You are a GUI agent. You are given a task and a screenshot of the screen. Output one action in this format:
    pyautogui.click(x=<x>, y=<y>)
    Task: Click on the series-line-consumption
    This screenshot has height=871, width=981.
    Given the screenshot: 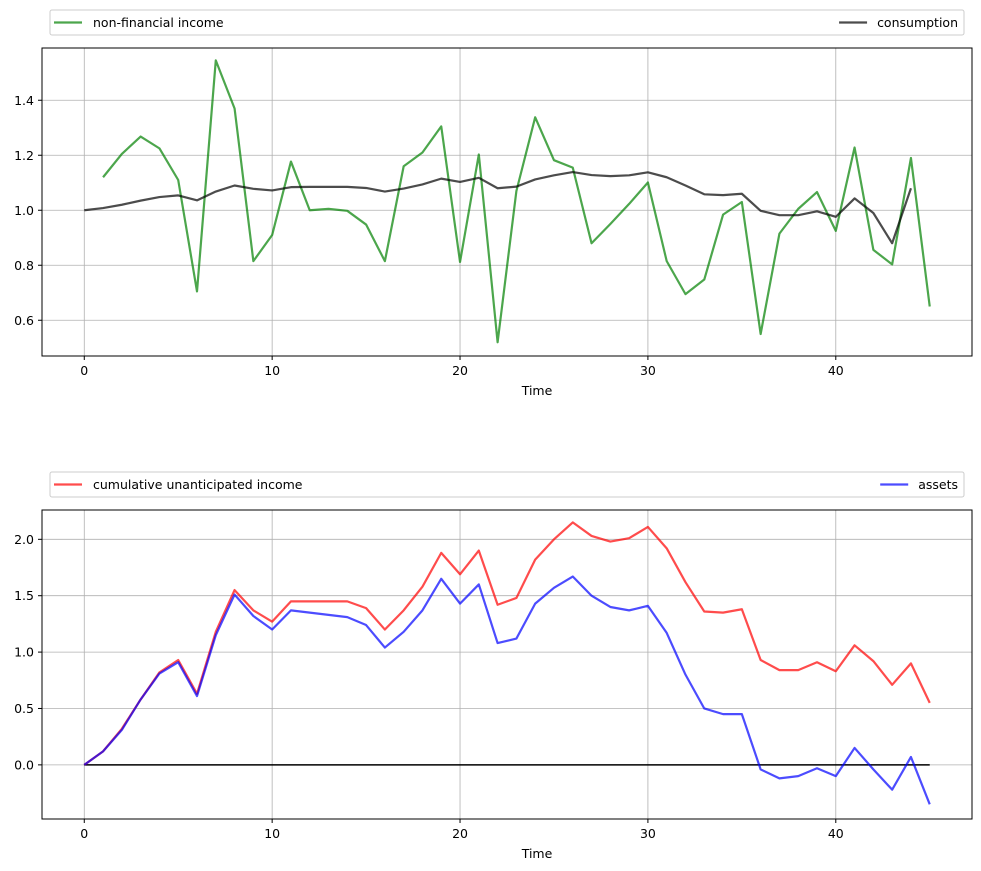 What is the action you would take?
    pyautogui.click(x=498, y=207)
    